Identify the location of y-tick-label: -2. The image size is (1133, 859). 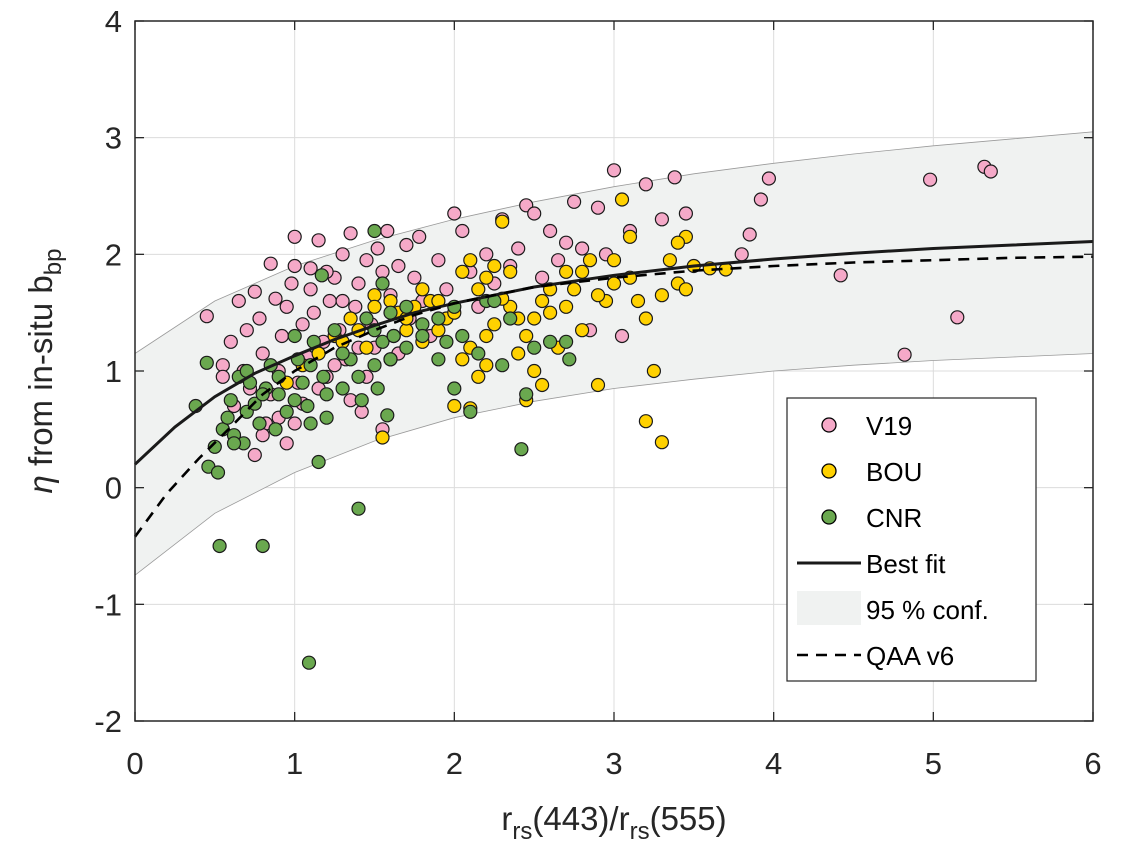
(108, 721).